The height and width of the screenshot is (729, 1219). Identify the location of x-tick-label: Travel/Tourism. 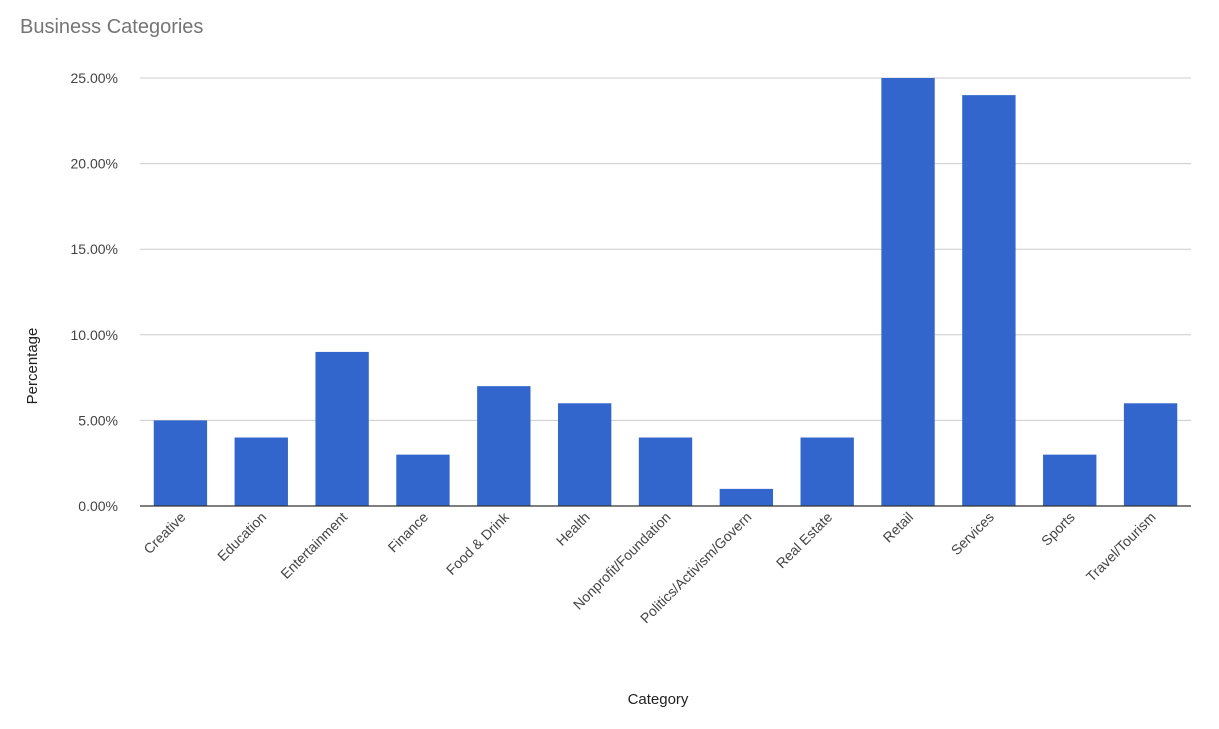
(1121, 547).